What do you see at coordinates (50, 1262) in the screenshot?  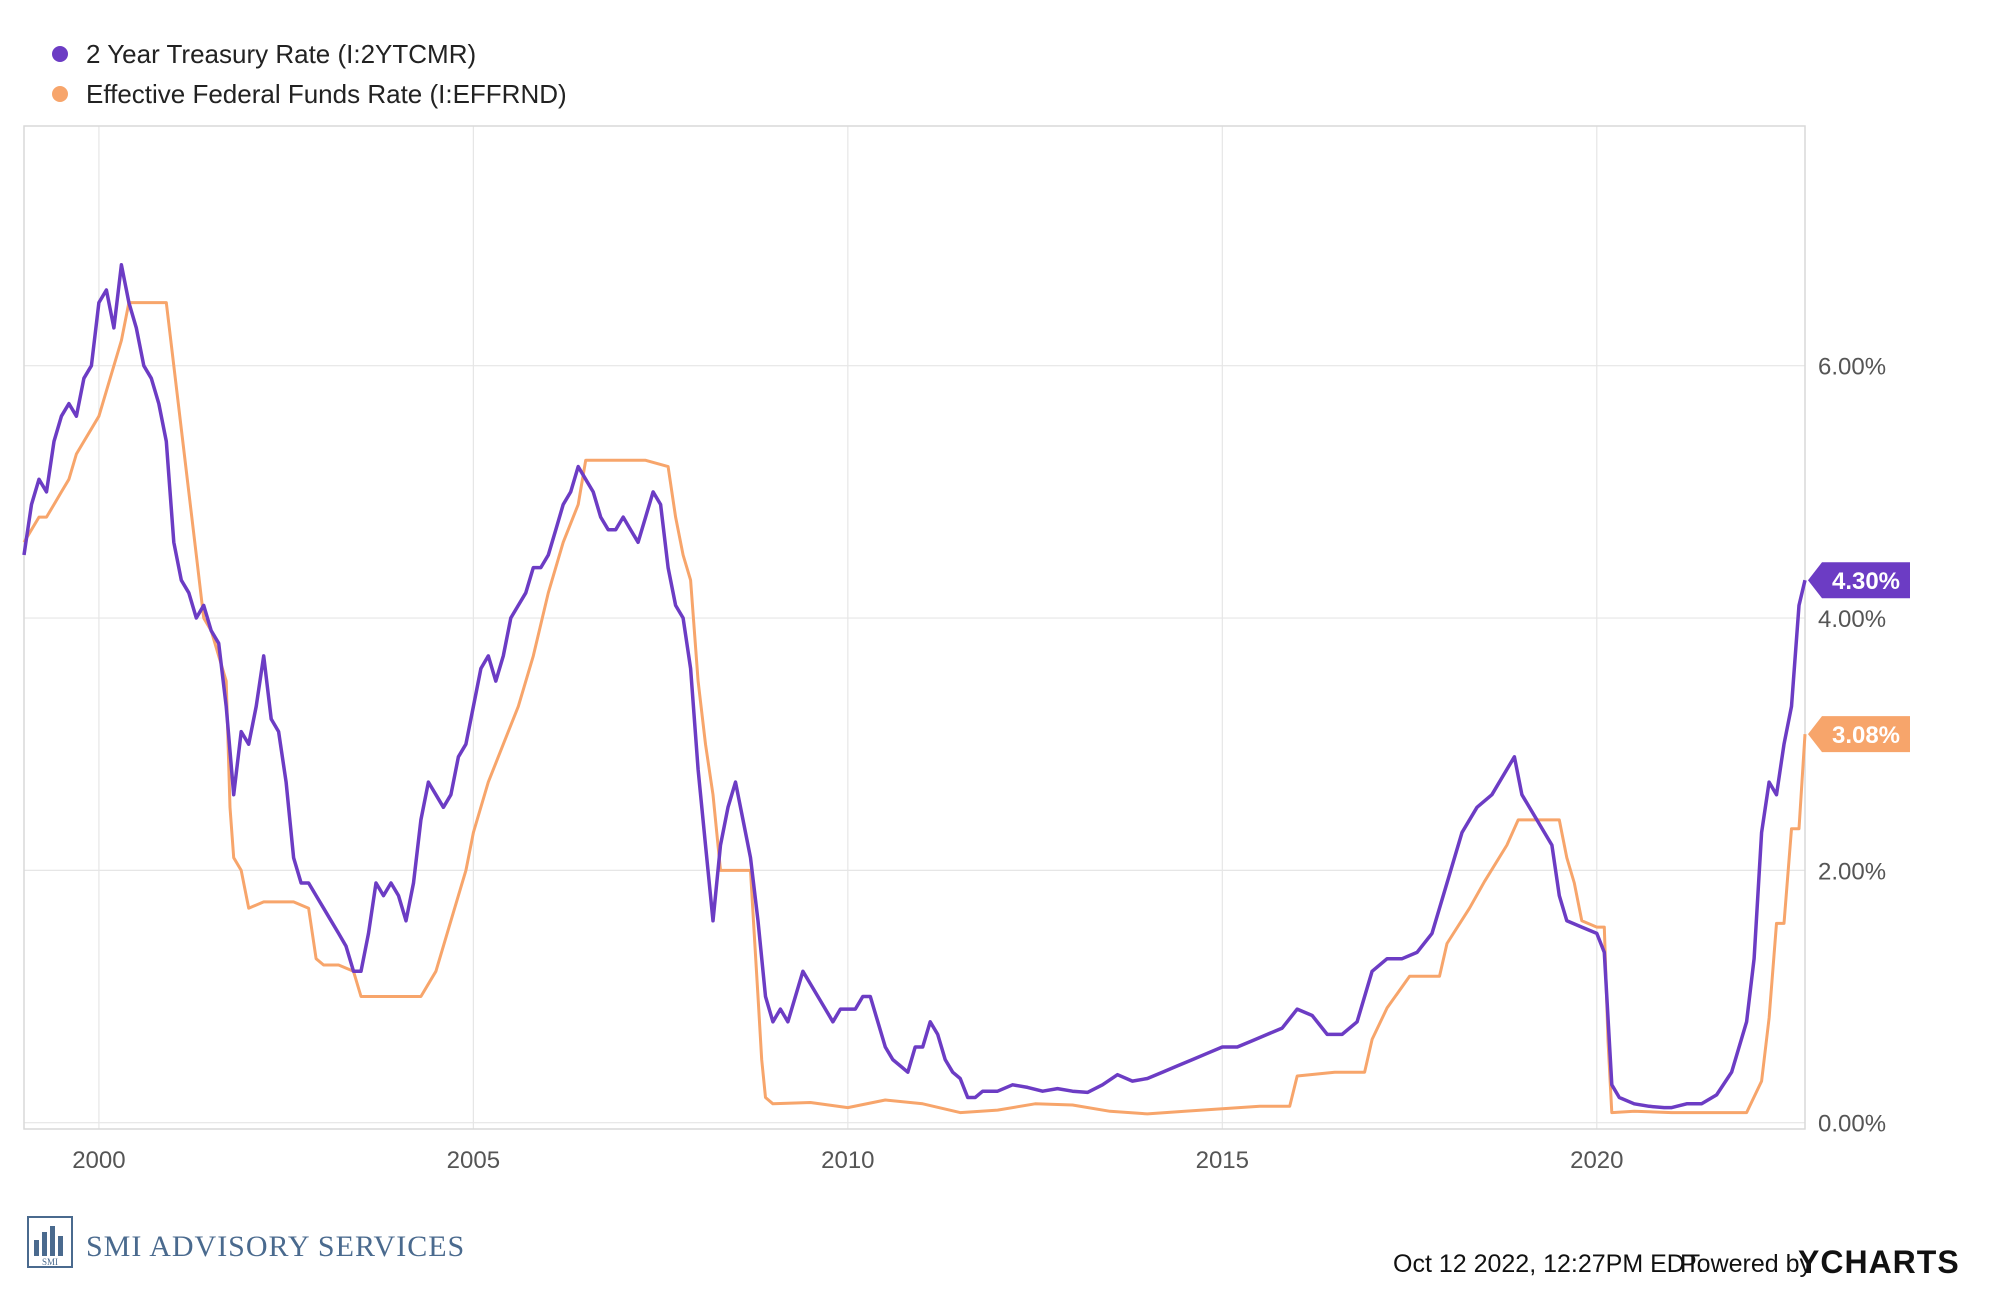 I see `smi-logo-sub: SMI` at bounding box center [50, 1262].